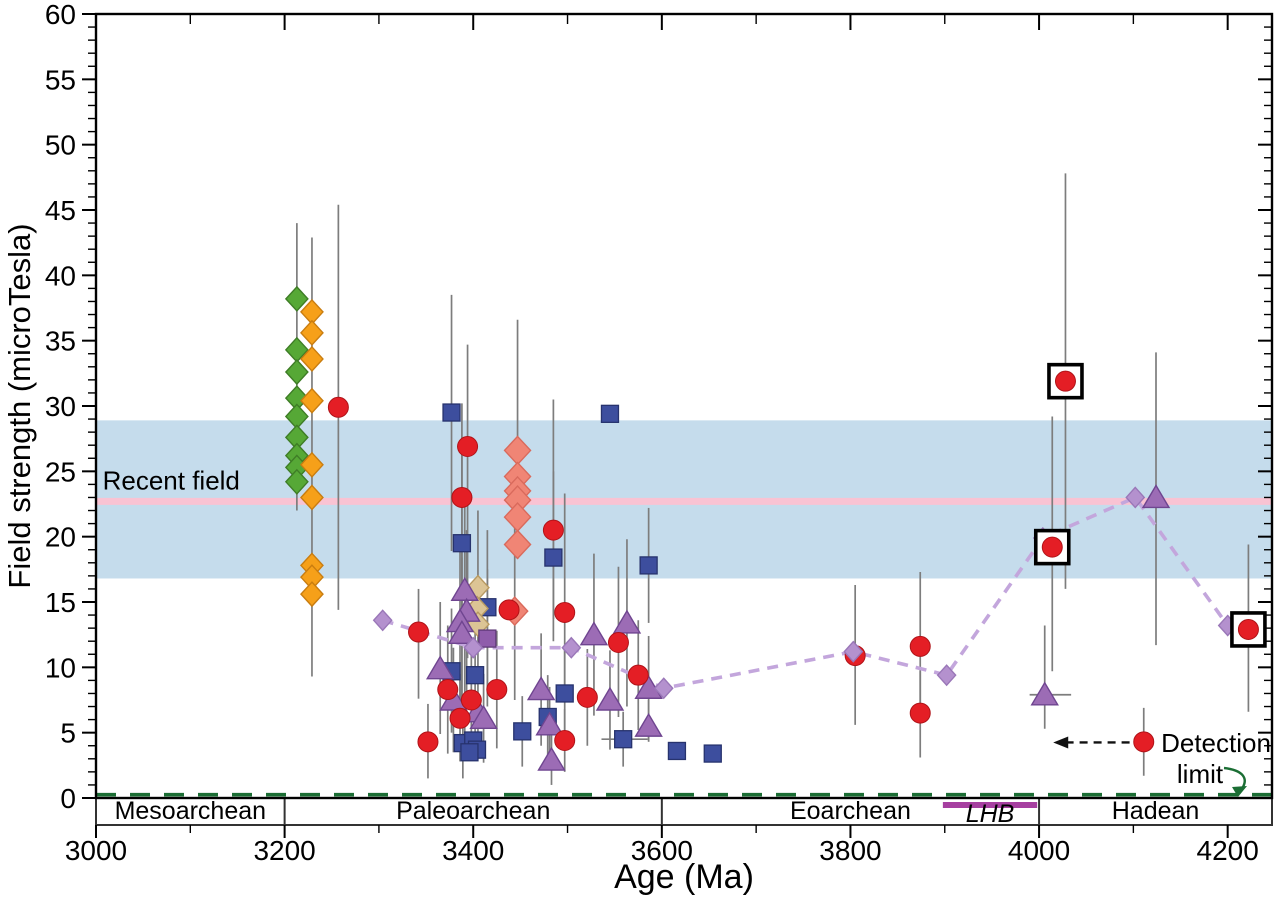 The width and height of the screenshot is (1280, 900). What do you see at coordinates (850, 811) in the screenshot?
I see `era-label-eoarchean: Eoarchean` at bounding box center [850, 811].